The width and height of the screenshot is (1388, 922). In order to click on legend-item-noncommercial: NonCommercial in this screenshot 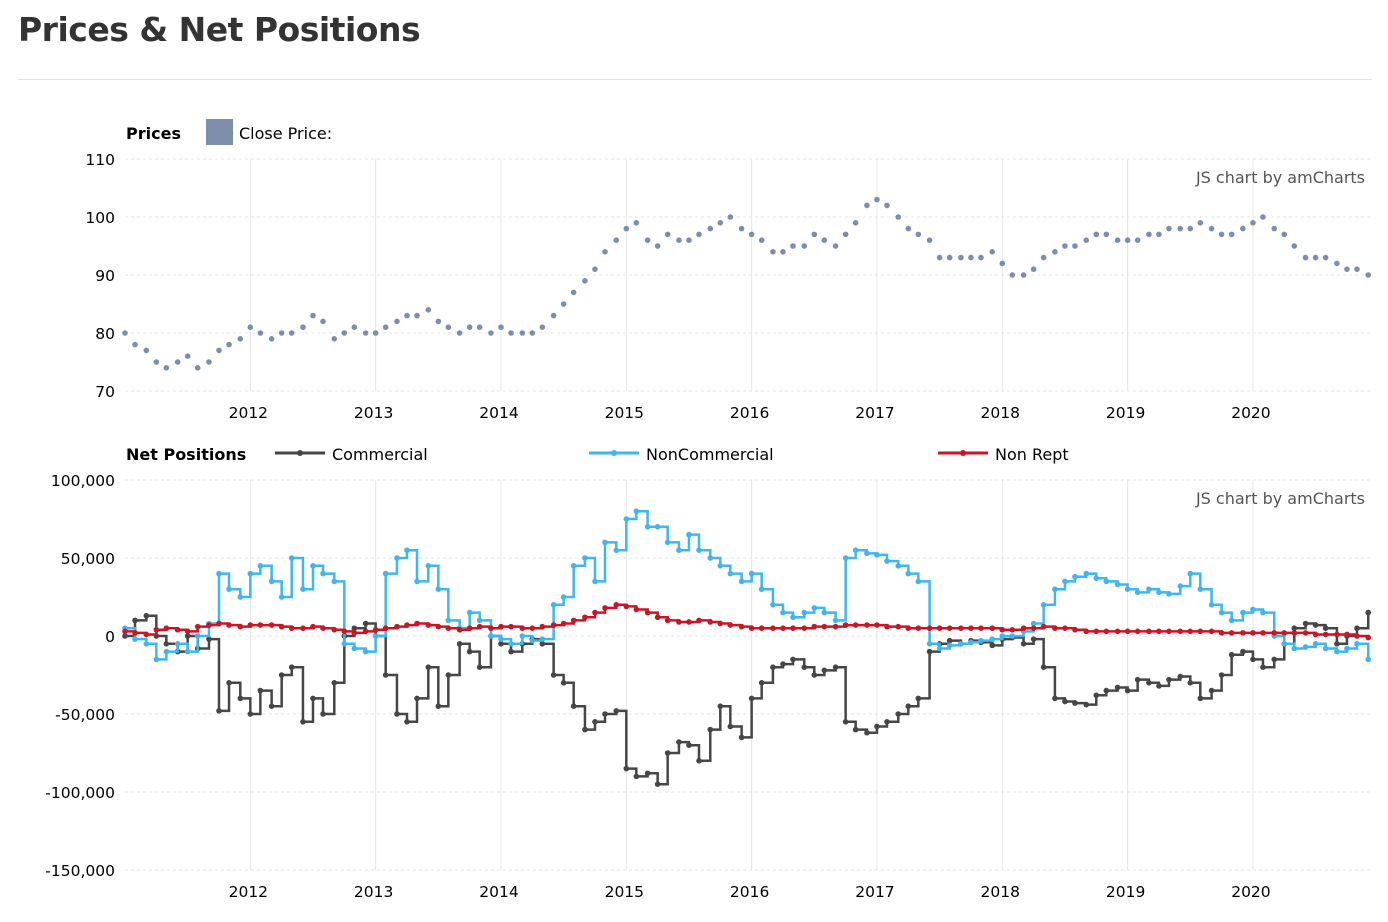, I will do `click(681, 454)`.